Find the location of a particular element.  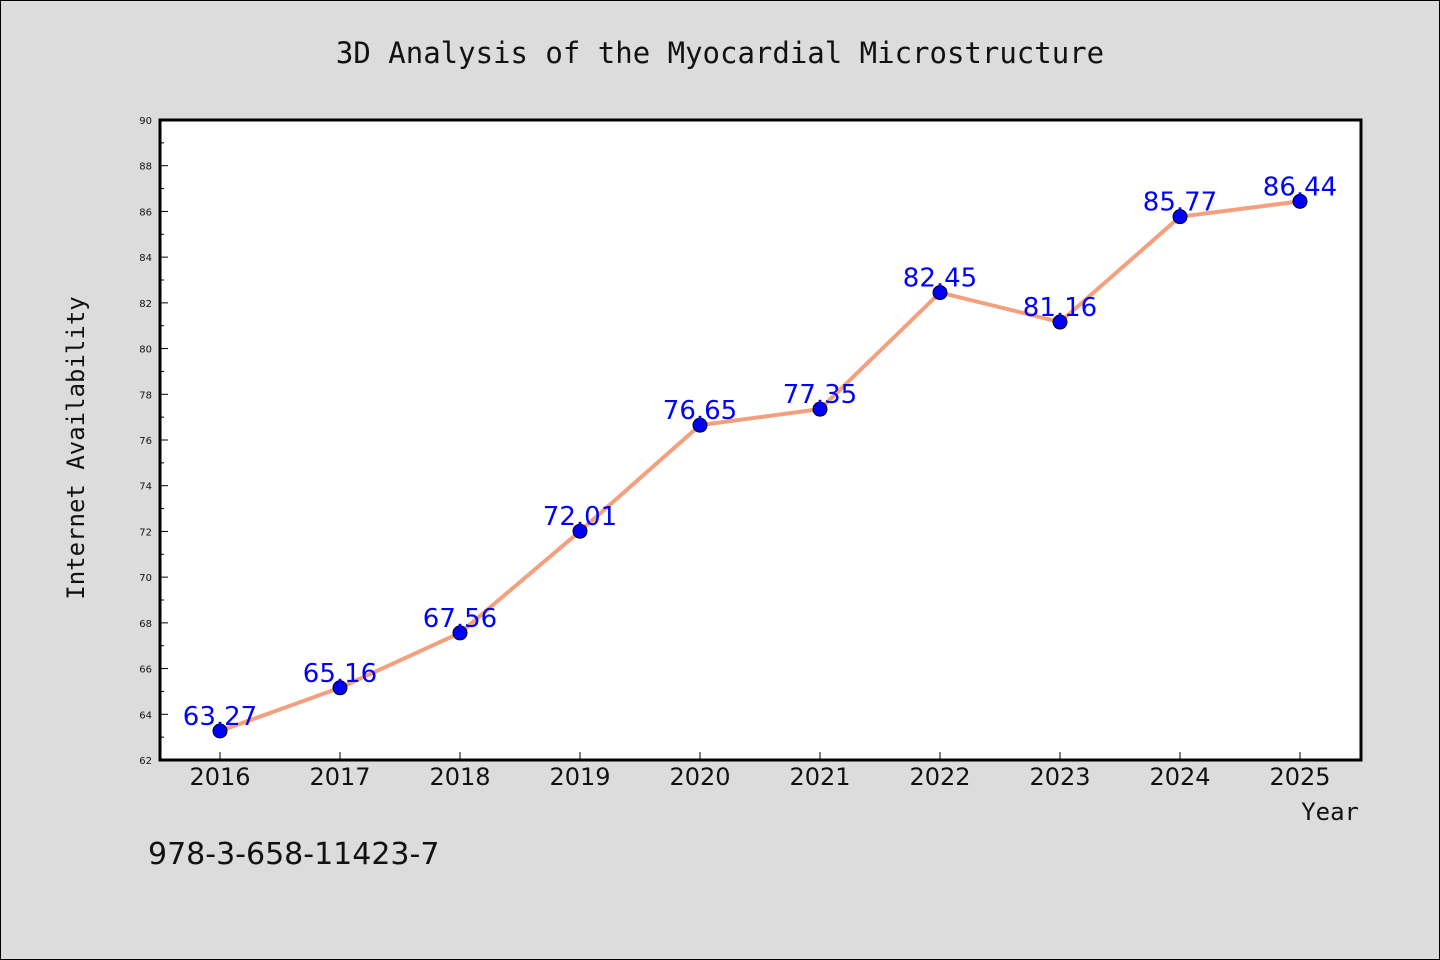

x-tick-label: 2025 is located at coordinates (1299, 777).